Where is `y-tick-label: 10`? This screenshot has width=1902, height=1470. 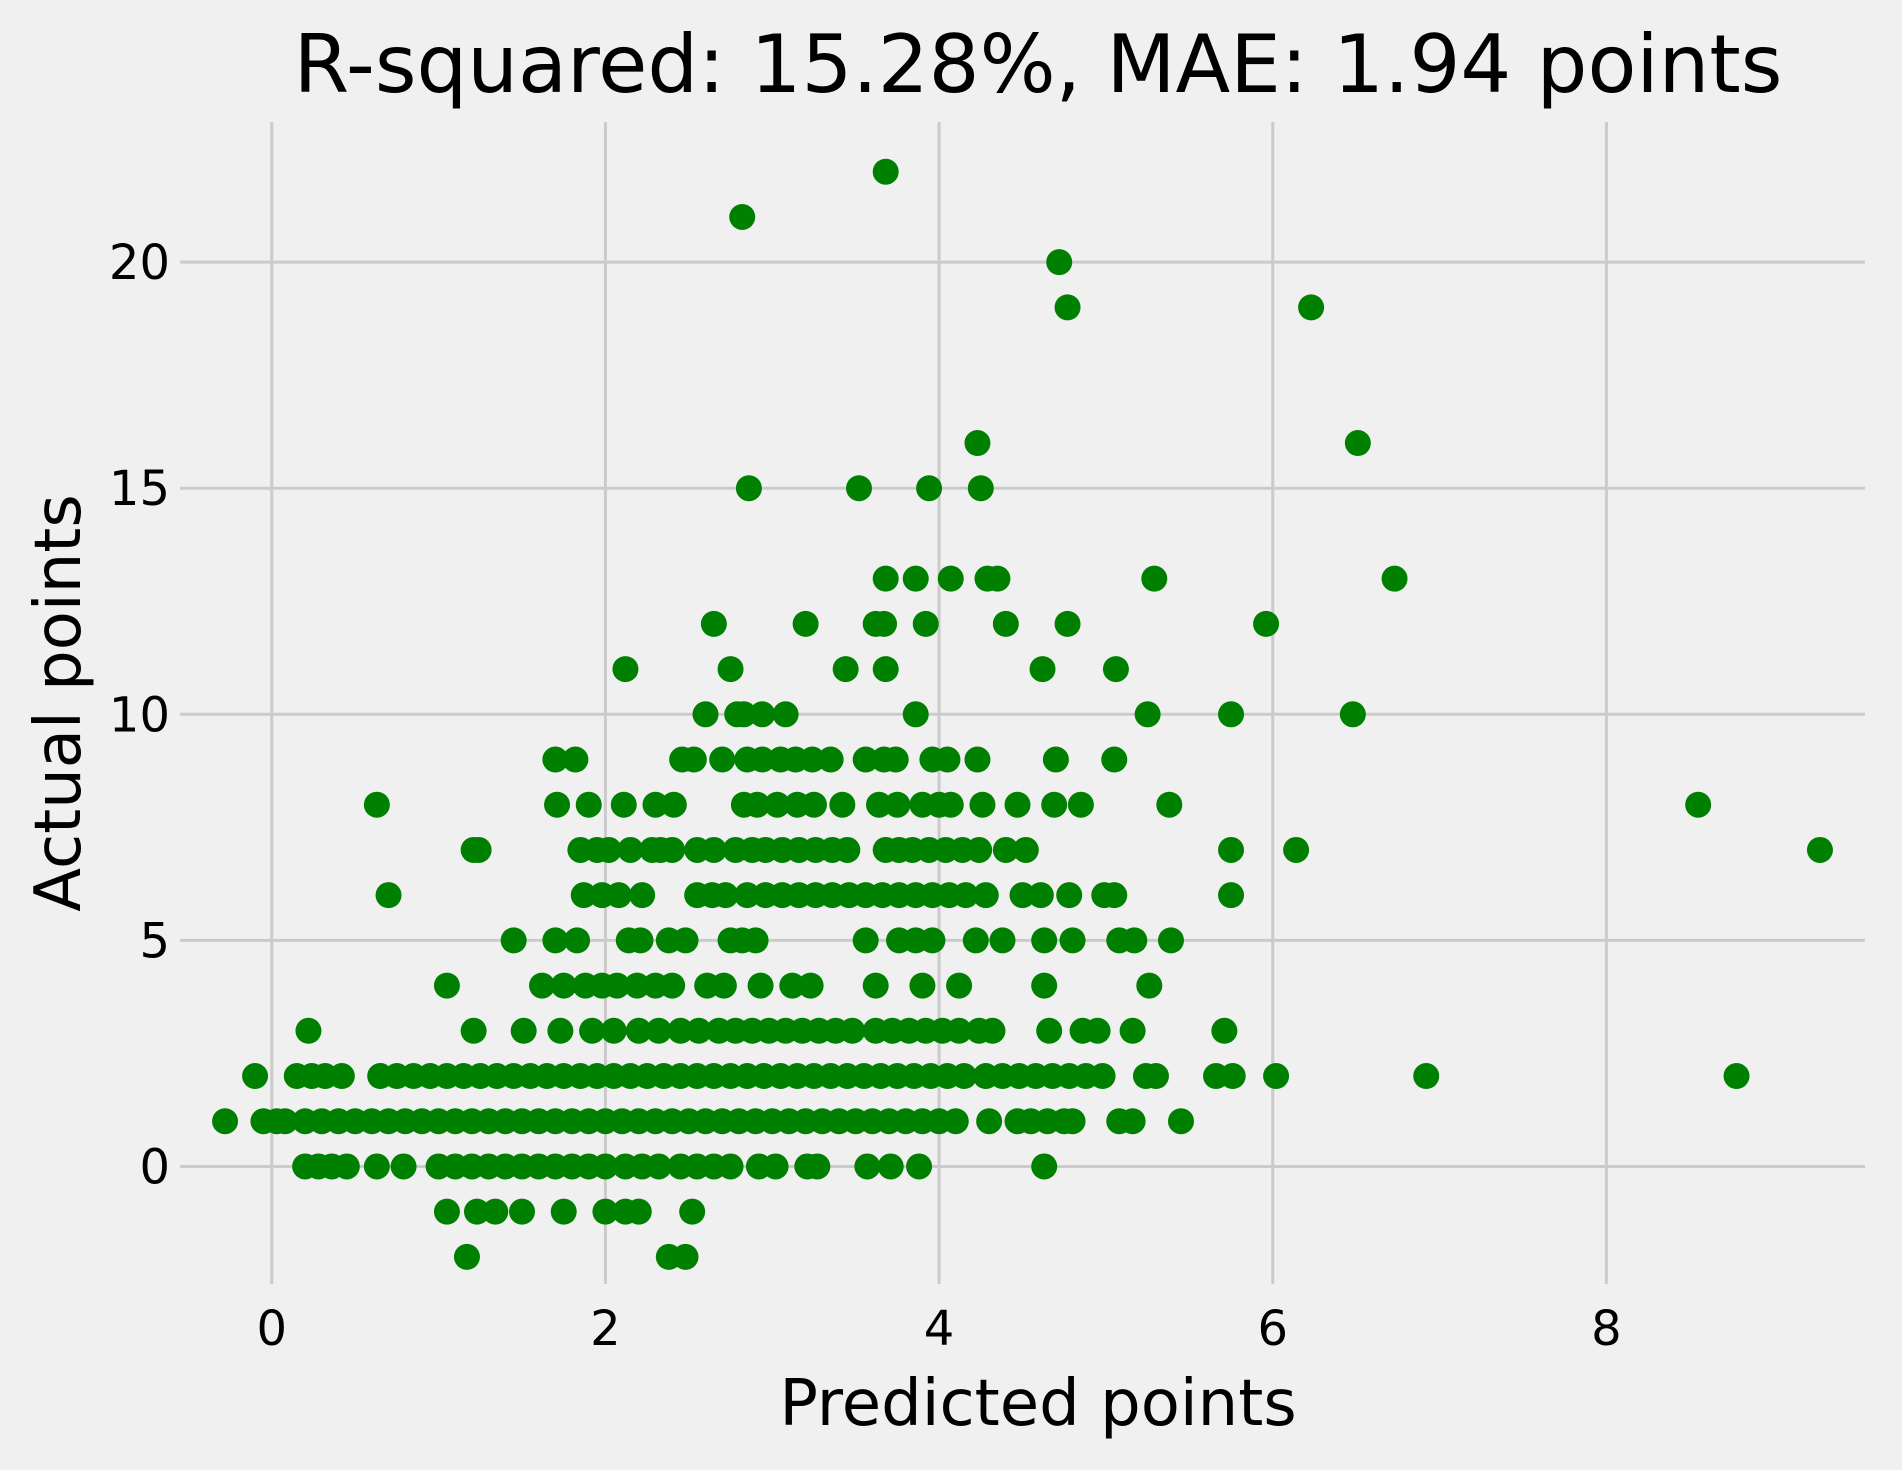
y-tick-label: 10 is located at coordinates (139, 715).